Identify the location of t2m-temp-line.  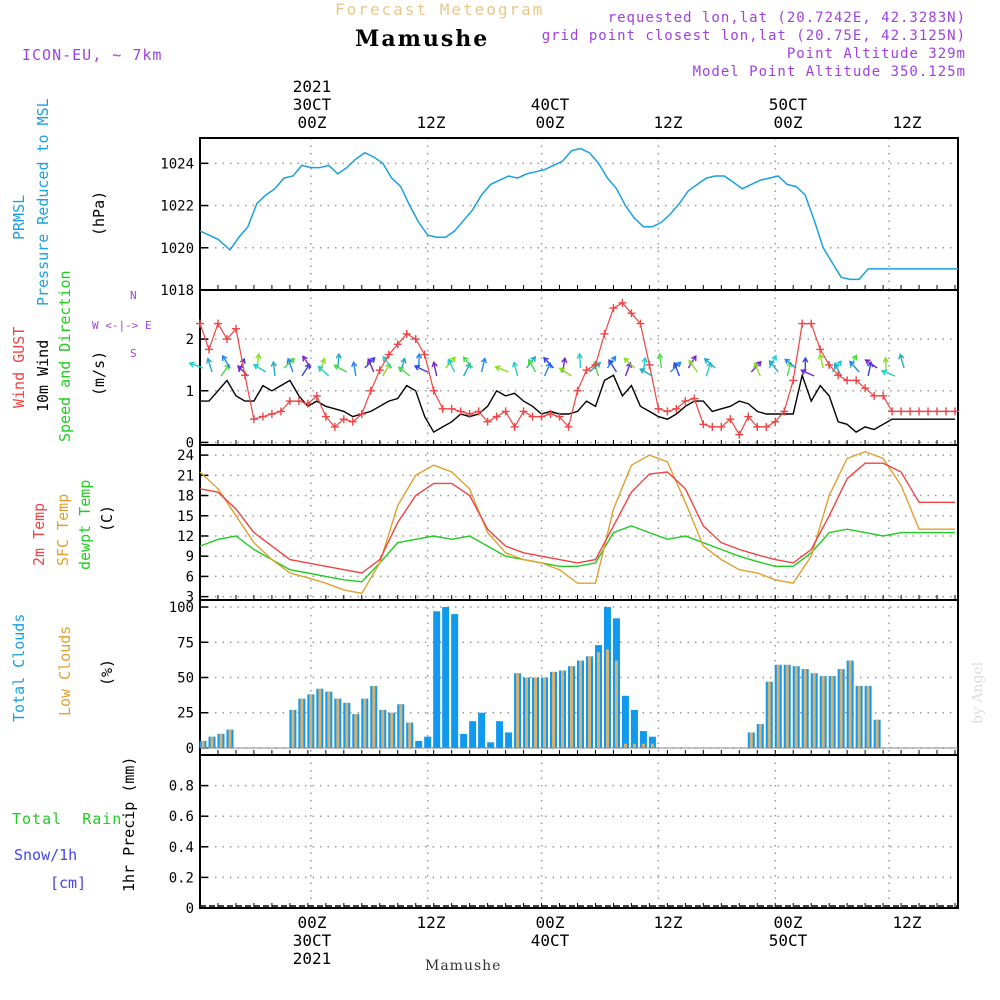
(577, 518).